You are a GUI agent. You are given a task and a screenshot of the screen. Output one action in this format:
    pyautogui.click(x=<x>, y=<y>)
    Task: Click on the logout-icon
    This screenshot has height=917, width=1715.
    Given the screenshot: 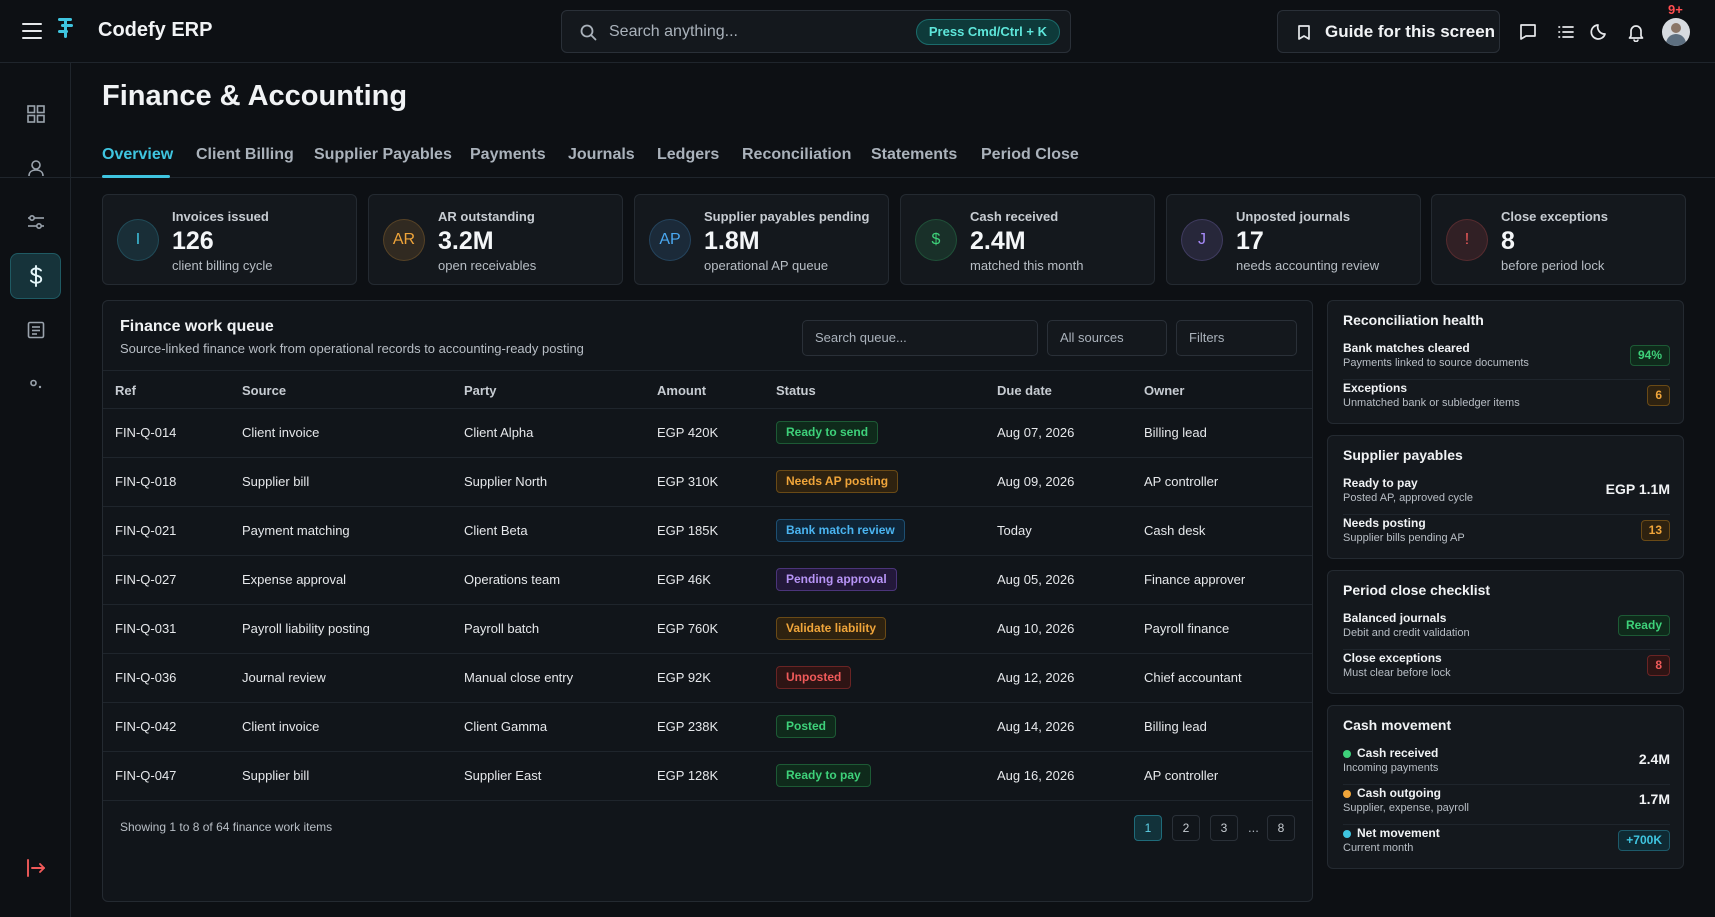 What is the action you would take?
    pyautogui.click(x=35, y=868)
    